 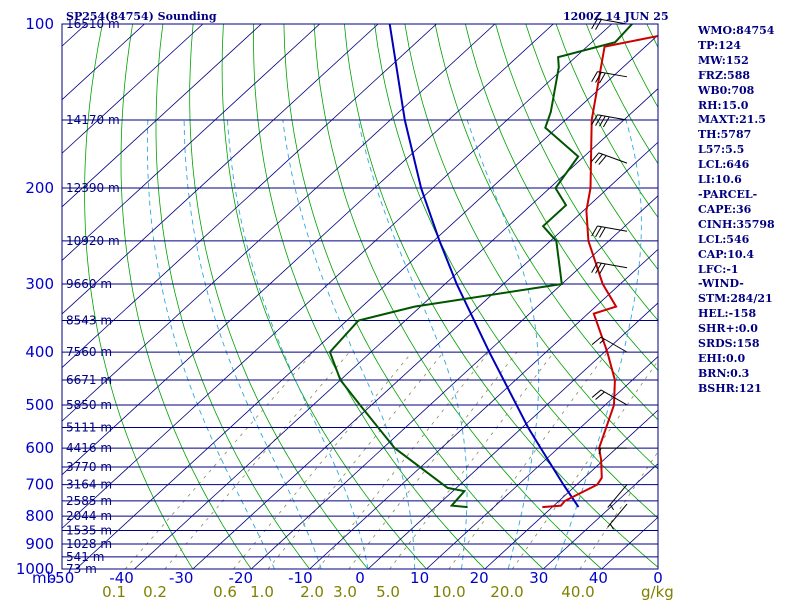 What do you see at coordinates (479, 578) in the screenshot?
I see `temperature-tick-label: 20` at bounding box center [479, 578].